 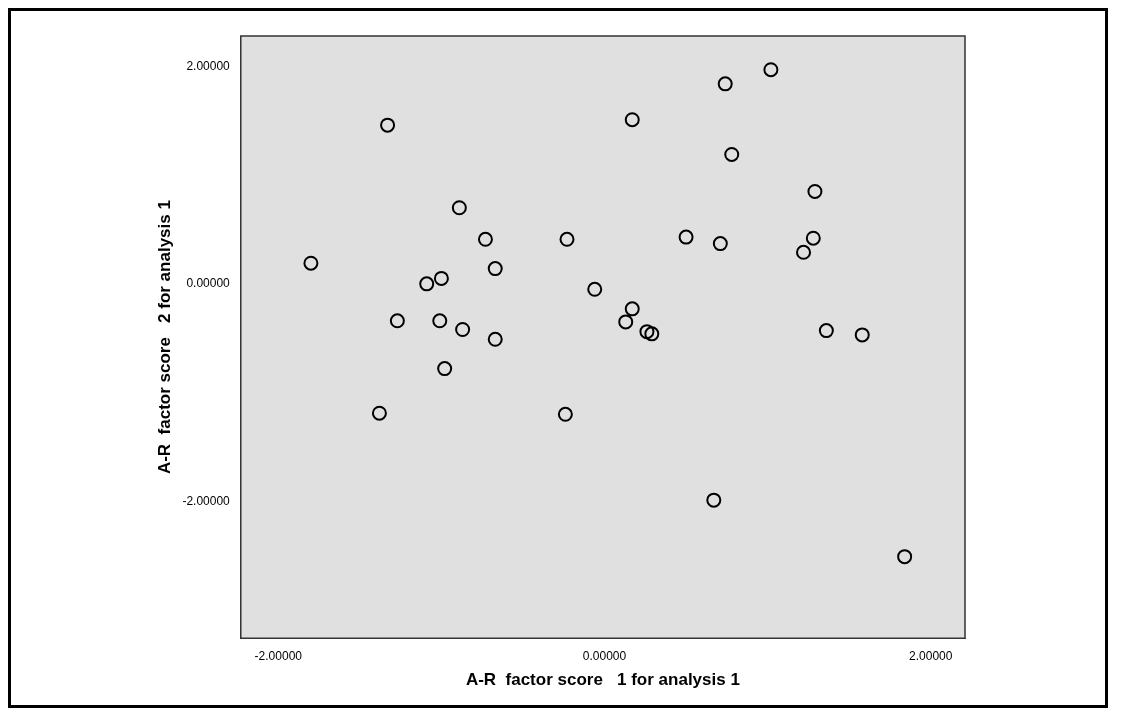 I want to click on y-tick-label: -2.00000, so click(x=206, y=500).